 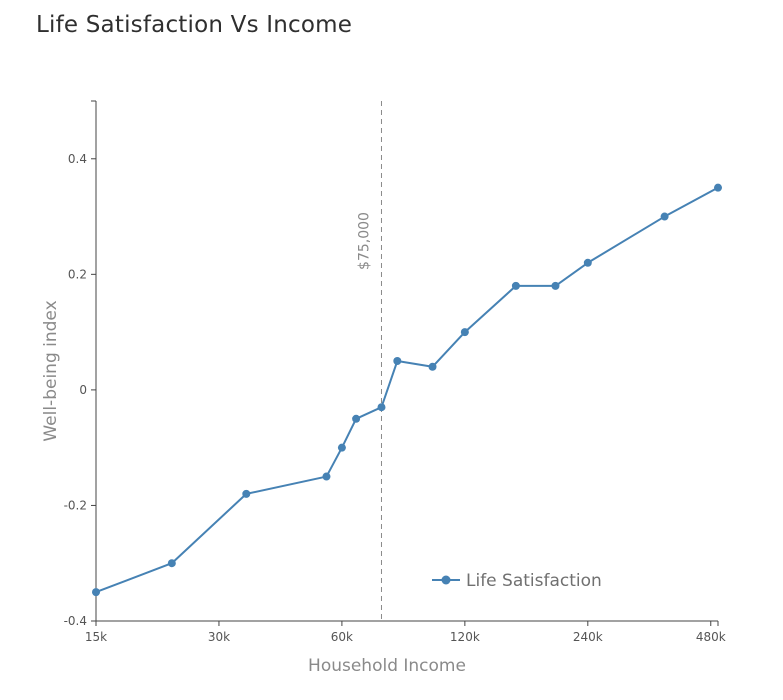 I want to click on chart-legend: Life Satisfaction, so click(x=517, y=581).